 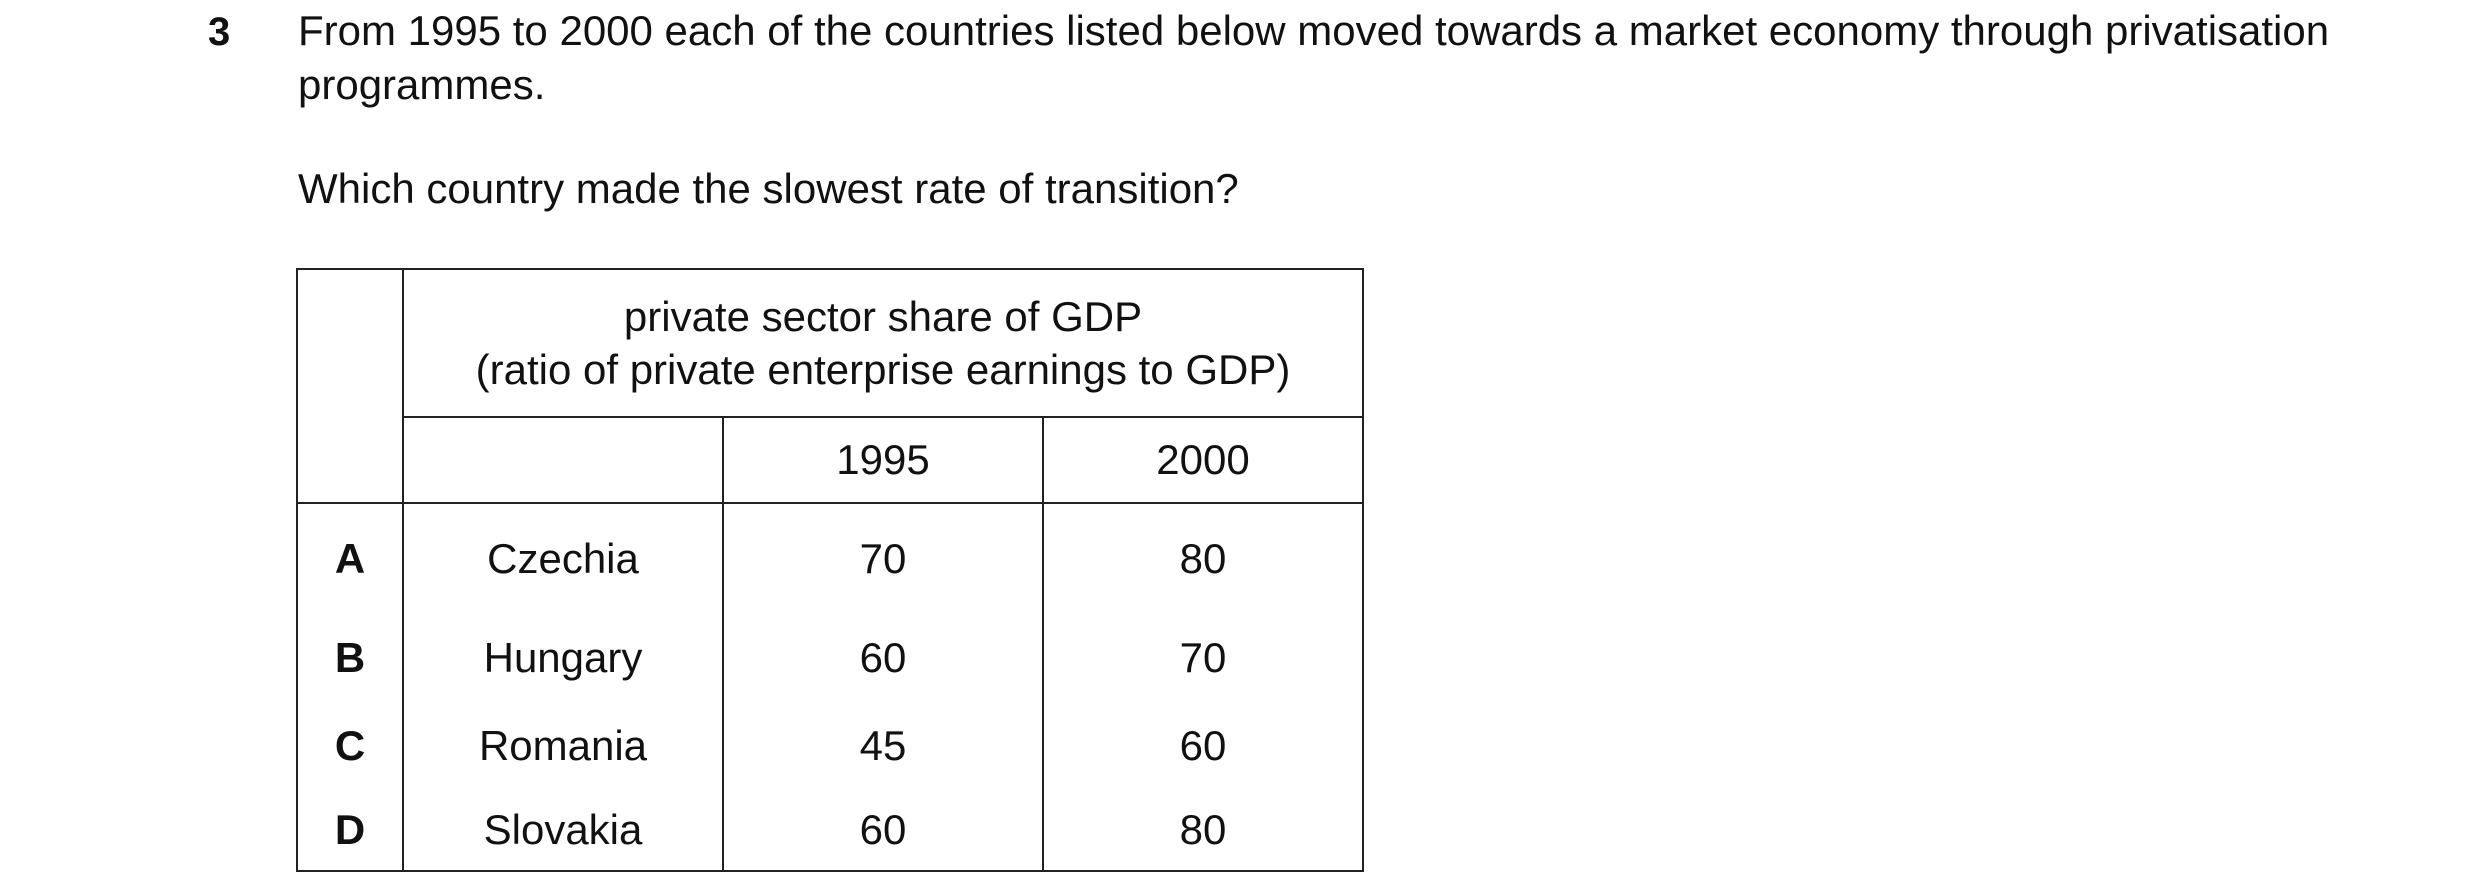 I want to click on table-row: C Romania 45 60, so click(x=830, y=746).